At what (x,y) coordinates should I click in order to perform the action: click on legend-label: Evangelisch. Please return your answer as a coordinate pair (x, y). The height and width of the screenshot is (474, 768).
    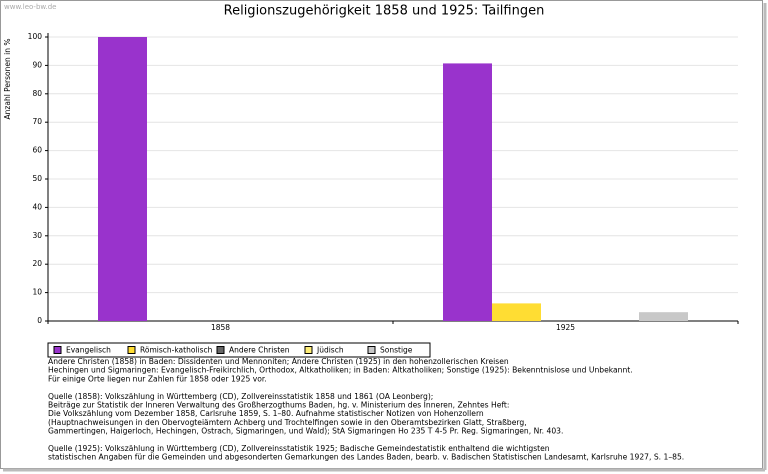
    Looking at the image, I should click on (88, 350).